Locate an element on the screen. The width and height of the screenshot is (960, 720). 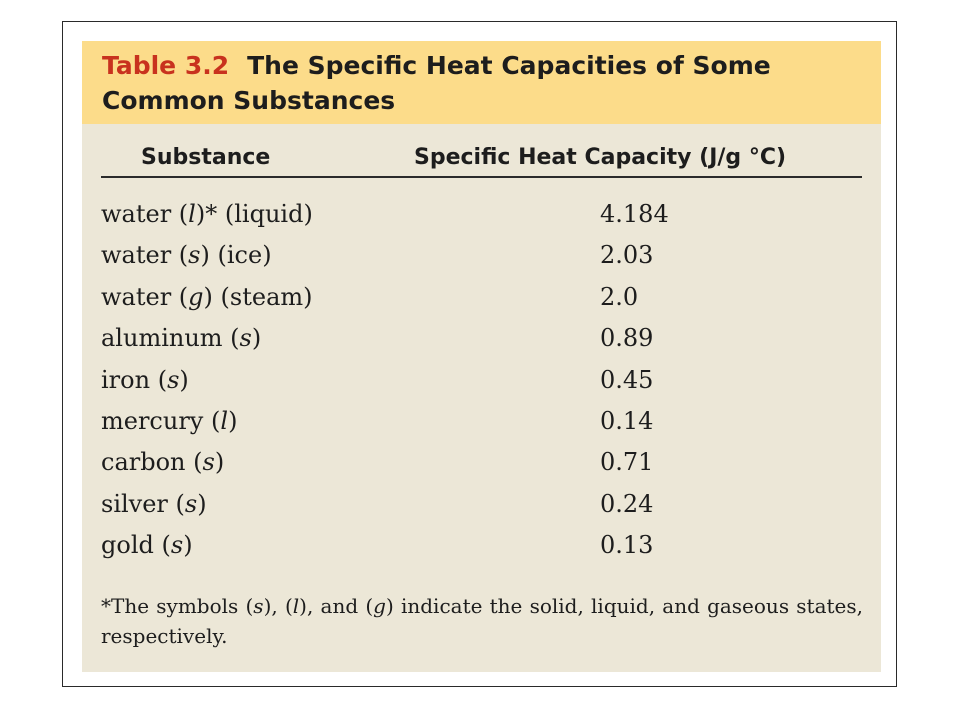
table-row: aluminum (s) 0.89 is located at coordinates (481, 346).